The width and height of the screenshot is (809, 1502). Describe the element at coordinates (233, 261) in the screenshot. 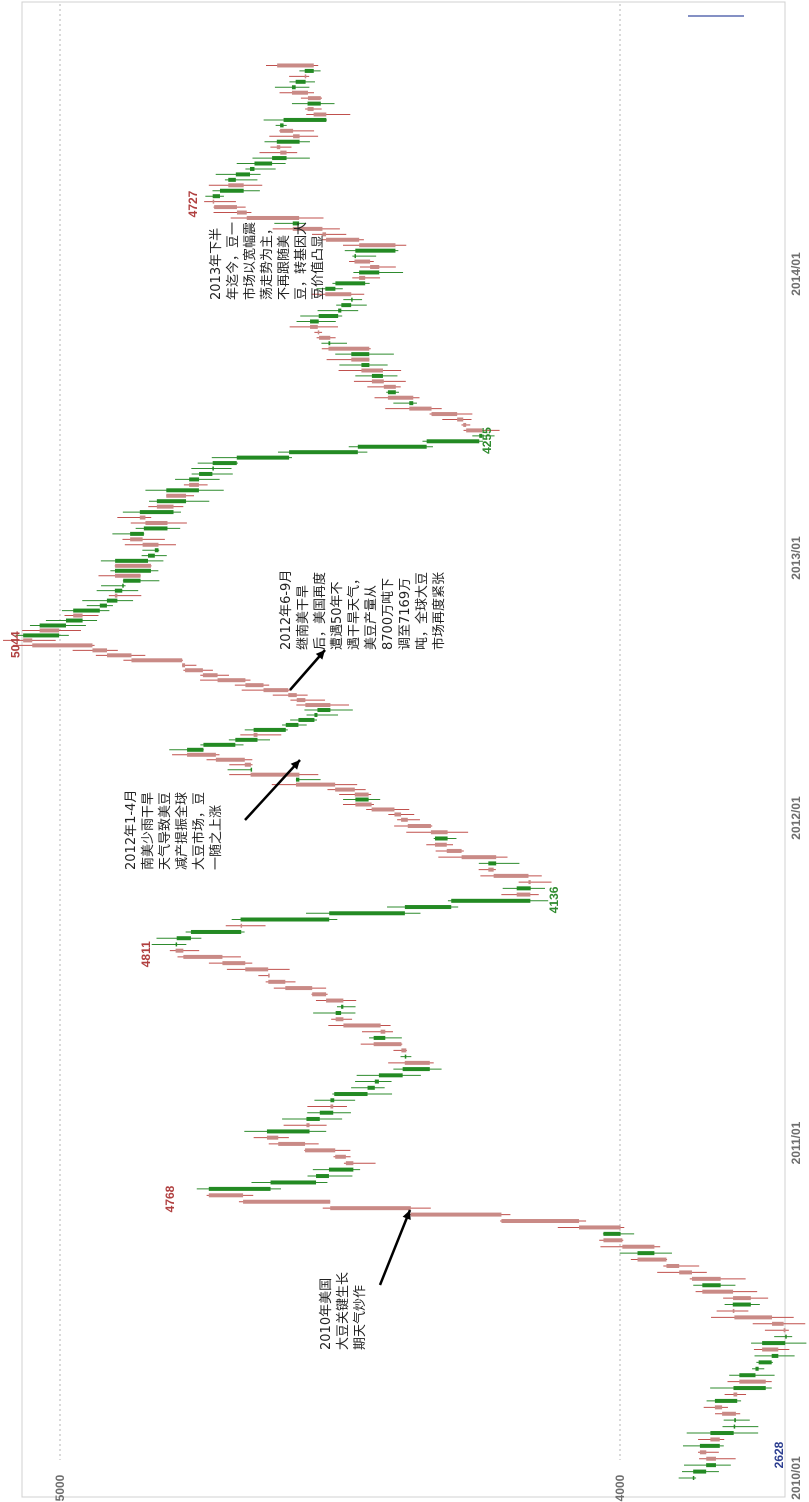

I see `annotation-line: 年迄今，豆一` at that location.